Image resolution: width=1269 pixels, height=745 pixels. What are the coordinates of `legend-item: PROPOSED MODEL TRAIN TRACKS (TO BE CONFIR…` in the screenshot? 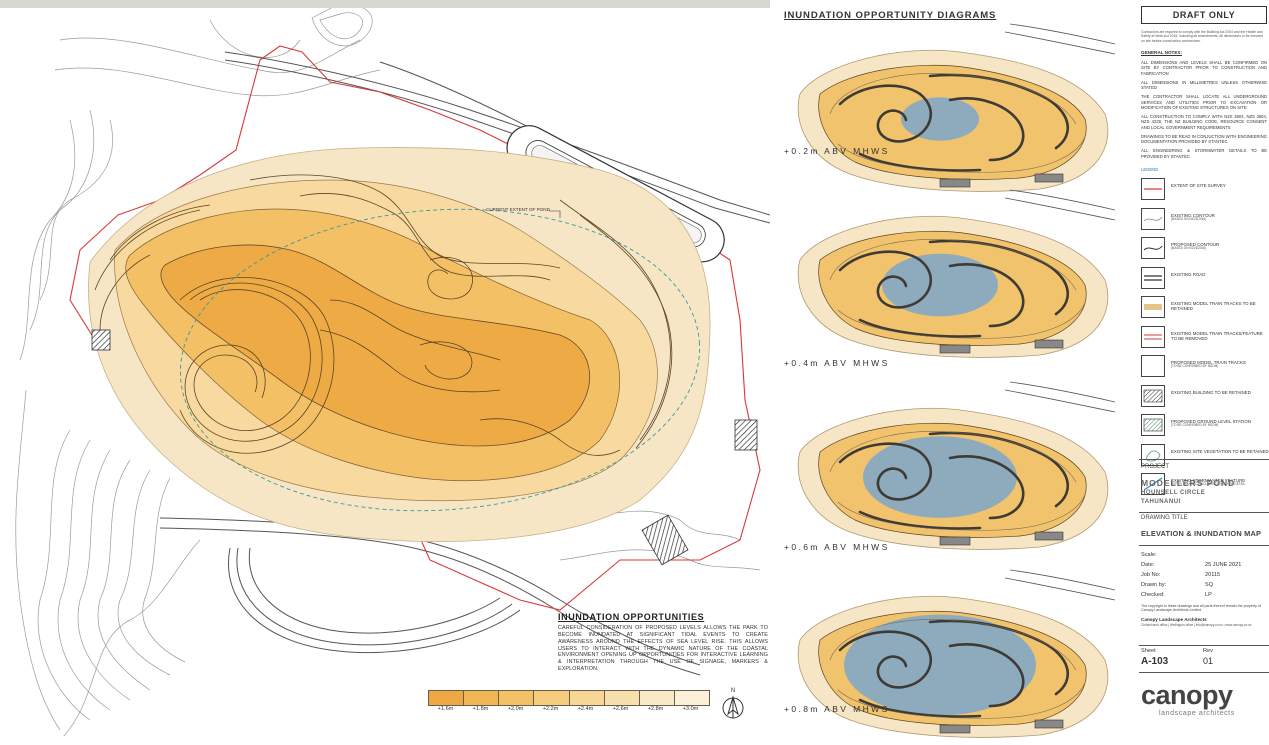 It's located at (1205, 368).